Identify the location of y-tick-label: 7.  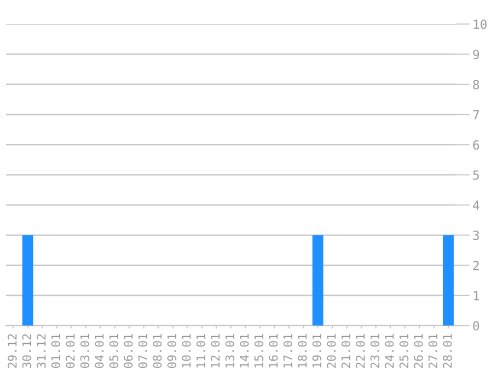
(476, 115).